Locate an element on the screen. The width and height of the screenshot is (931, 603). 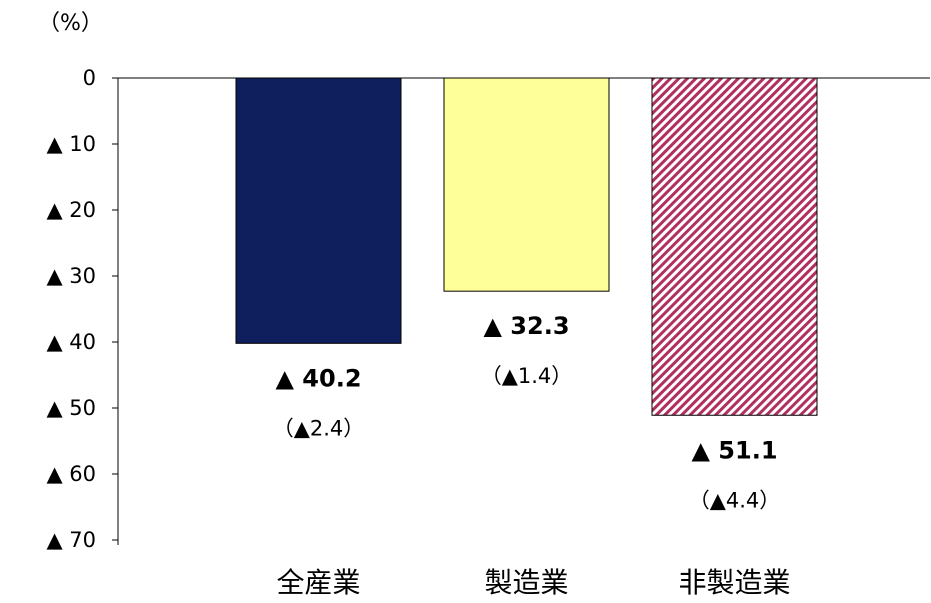
y-tick-label: ▲ 10 is located at coordinates (71, 144).